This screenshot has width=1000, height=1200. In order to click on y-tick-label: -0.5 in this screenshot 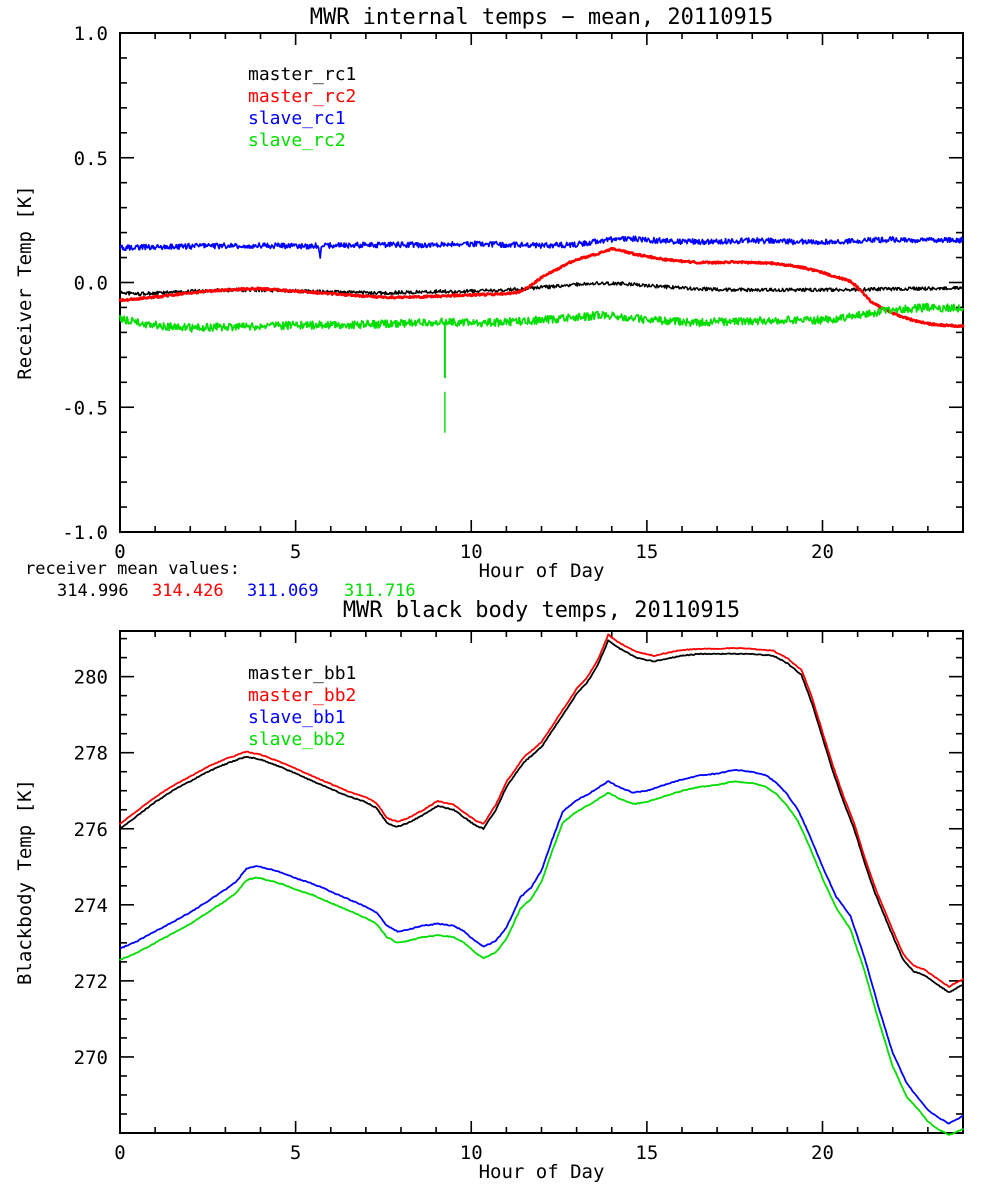, I will do `click(85, 408)`.